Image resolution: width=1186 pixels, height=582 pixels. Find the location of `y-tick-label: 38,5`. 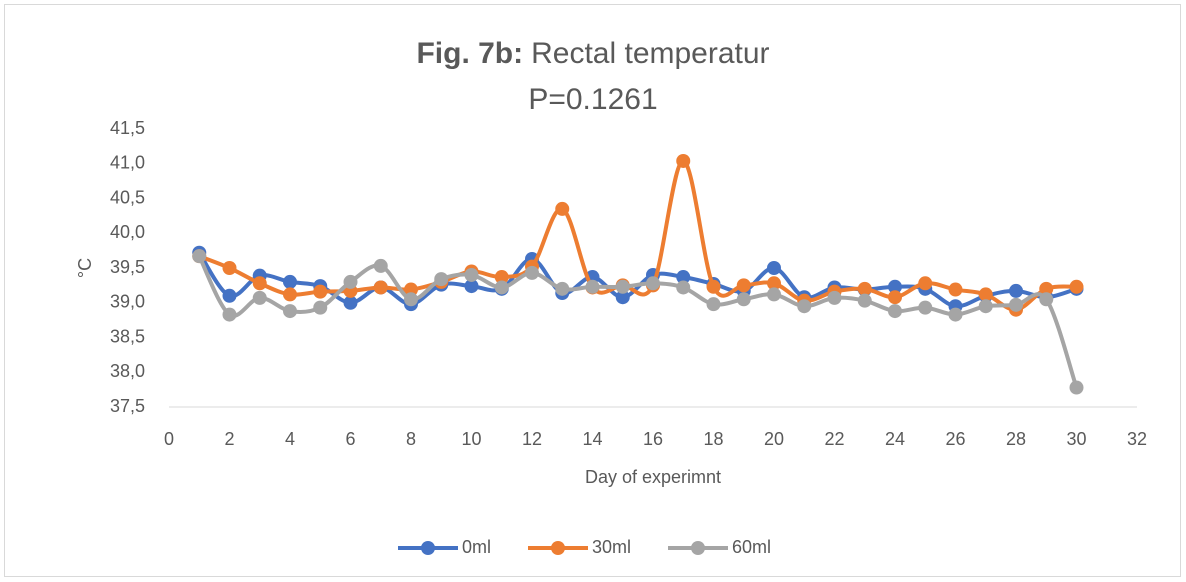

y-tick-label: 38,5 is located at coordinates (127, 336).